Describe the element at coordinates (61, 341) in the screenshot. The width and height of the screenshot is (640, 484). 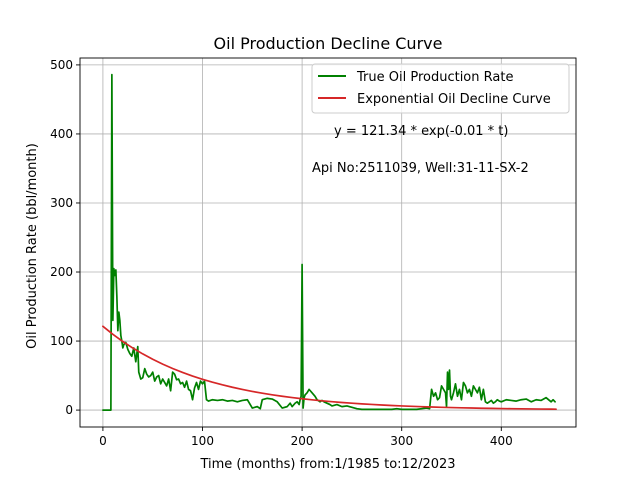
I see `y-tick-label-100: 100` at that location.